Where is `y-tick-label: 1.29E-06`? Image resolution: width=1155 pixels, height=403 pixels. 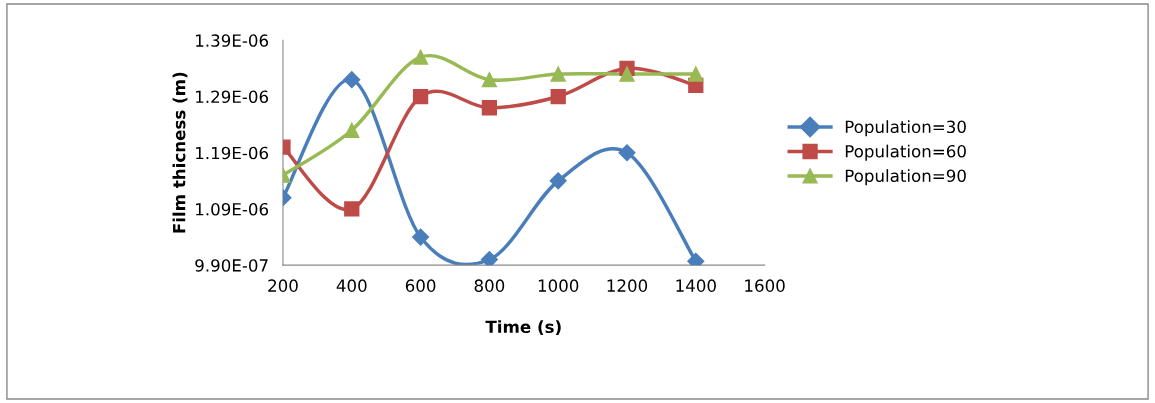 y-tick-label: 1.29E-06 is located at coordinates (232, 97).